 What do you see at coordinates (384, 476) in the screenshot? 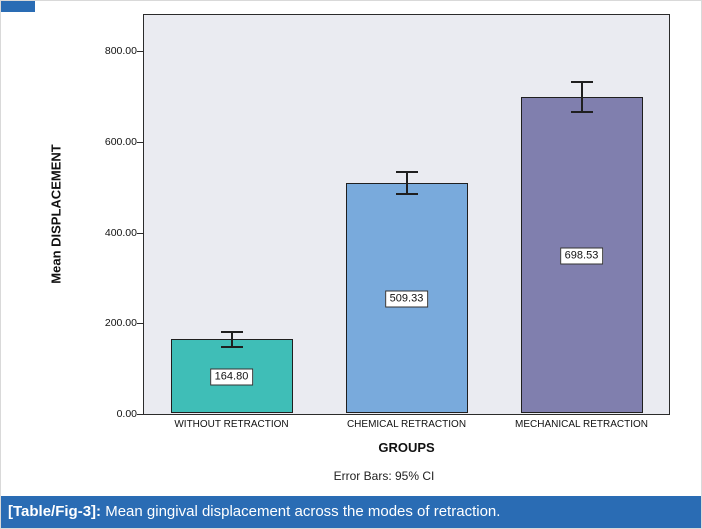
I see `error-bars-footnote: Error Bars: 95% CI` at bounding box center [384, 476].